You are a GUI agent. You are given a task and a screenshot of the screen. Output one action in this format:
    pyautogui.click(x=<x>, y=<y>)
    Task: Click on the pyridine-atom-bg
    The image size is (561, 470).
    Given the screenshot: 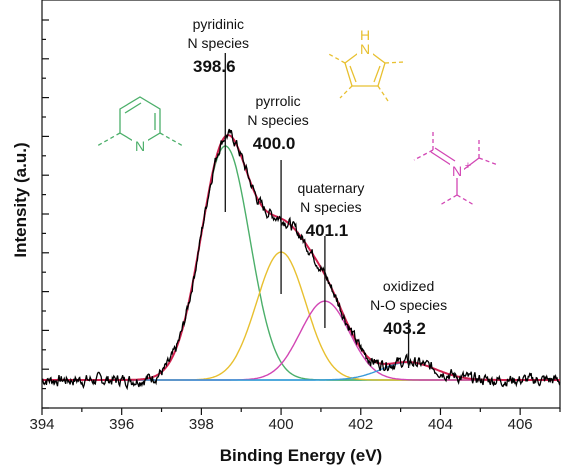 What is the action you would take?
    pyautogui.click(x=140, y=145)
    